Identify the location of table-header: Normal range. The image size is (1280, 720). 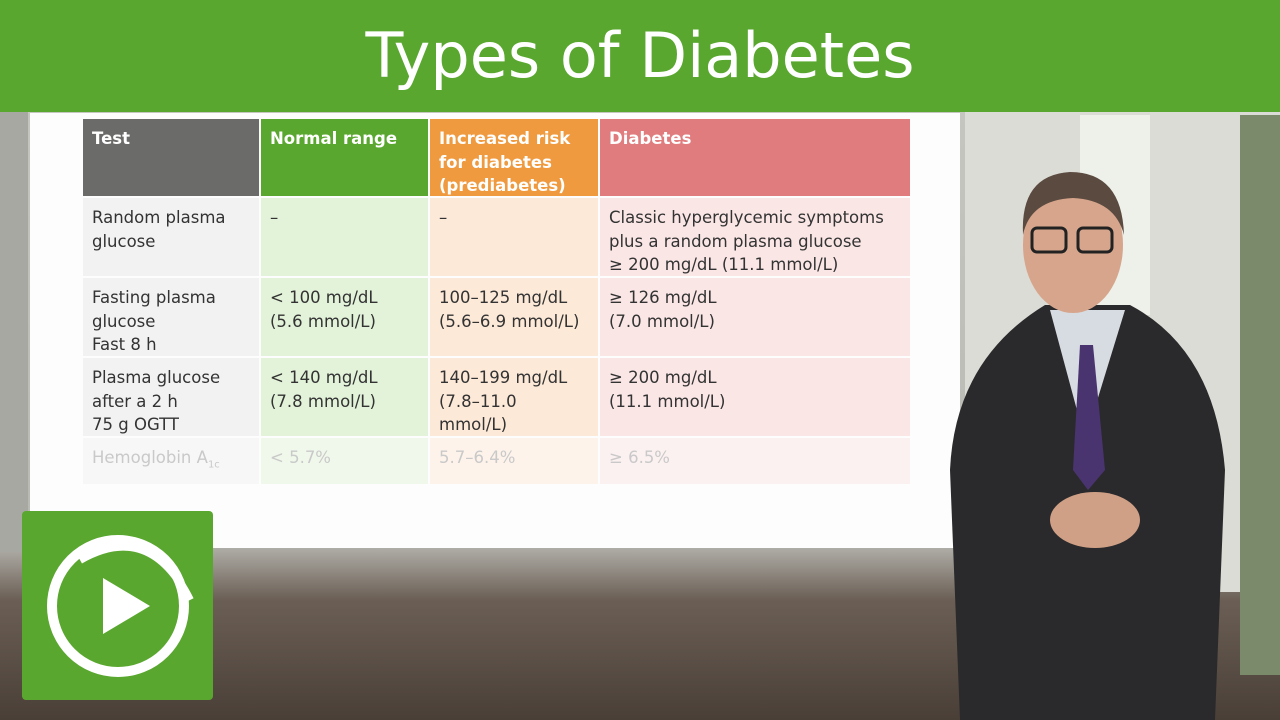
(344, 157).